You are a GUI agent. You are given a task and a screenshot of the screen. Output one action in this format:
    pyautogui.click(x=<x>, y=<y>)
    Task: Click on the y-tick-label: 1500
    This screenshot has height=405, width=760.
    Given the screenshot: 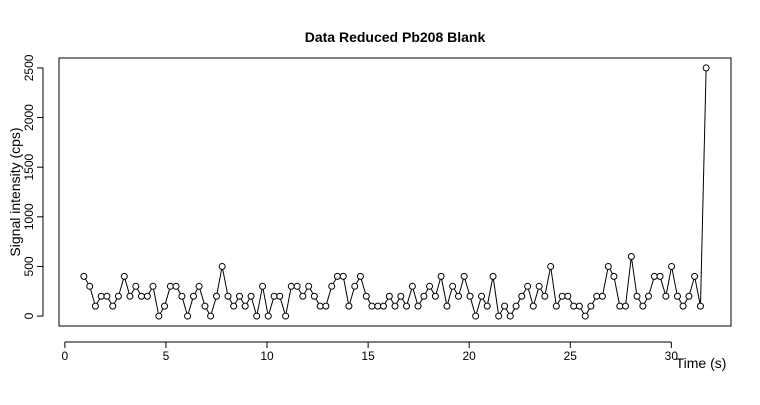 What is the action you would take?
    pyautogui.click(x=29, y=167)
    